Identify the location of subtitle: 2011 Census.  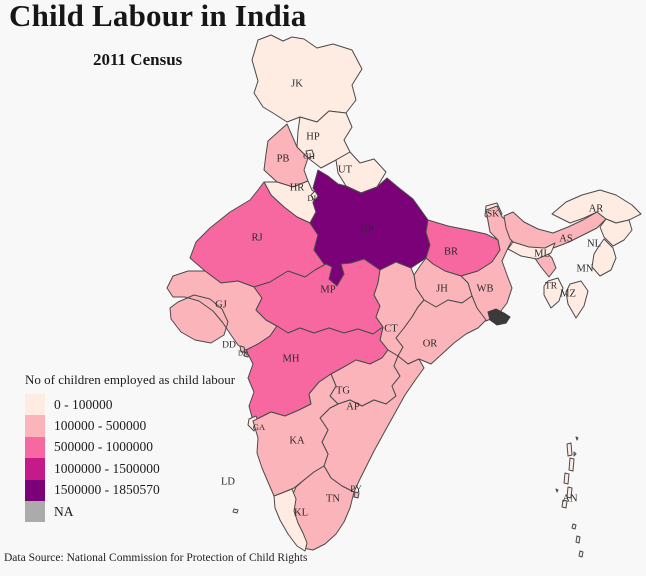
(138, 59).